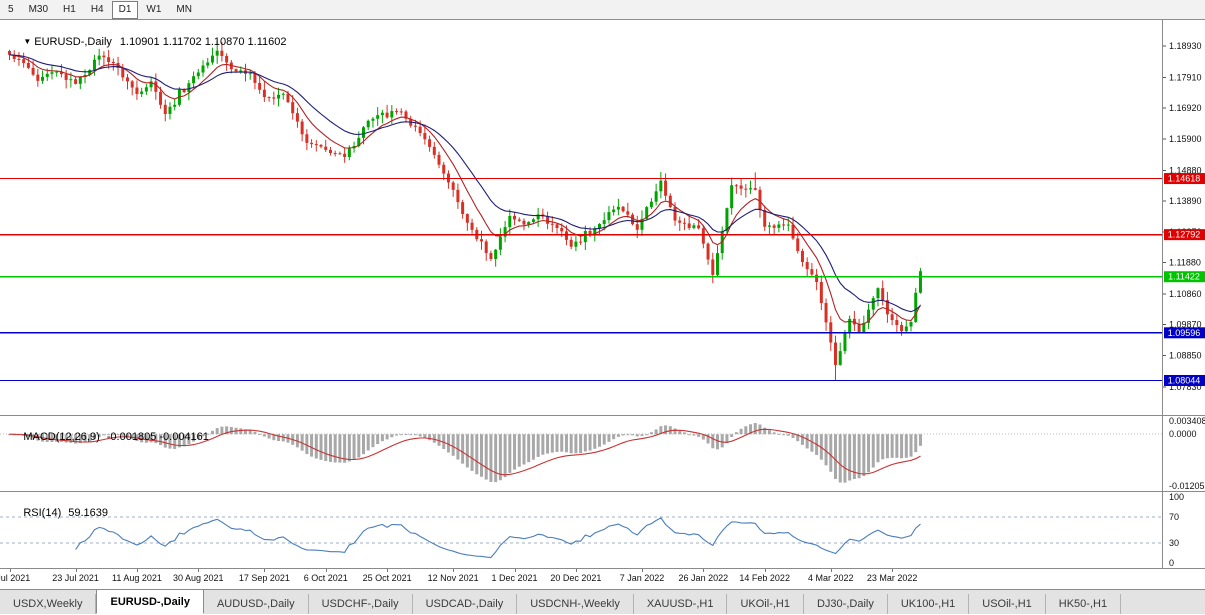 The height and width of the screenshot is (615, 1205). I want to click on price-level-badge, so click(1184, 179).